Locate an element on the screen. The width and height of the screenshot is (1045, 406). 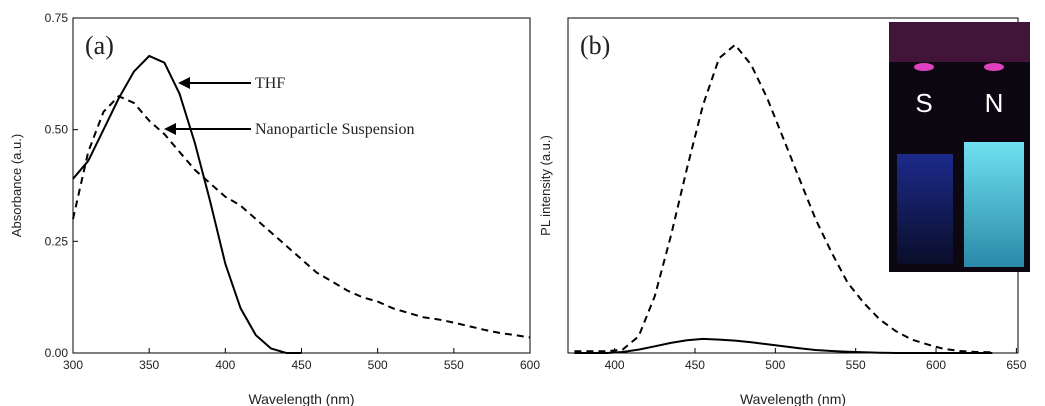
y-tick-label: 0.75 is located at coordinates (57, 18).